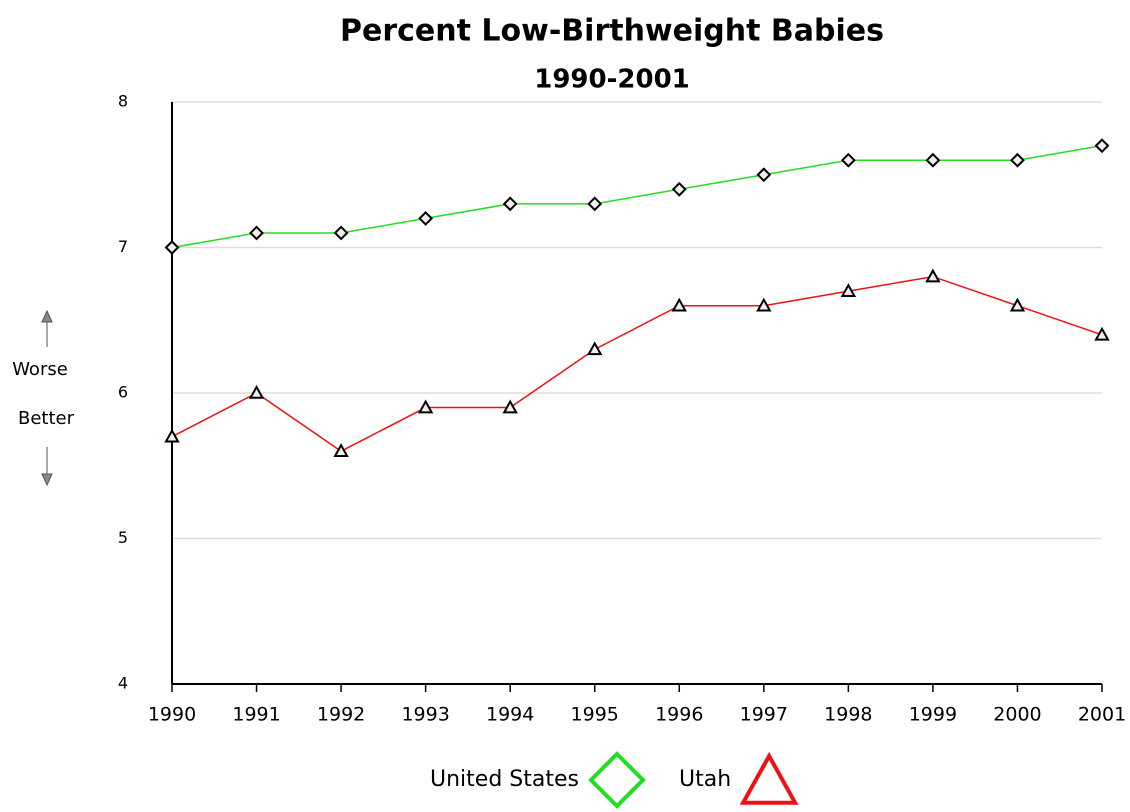 This screenshot has width=1130, height=812. I want to click on series-line, so click(637, 196).